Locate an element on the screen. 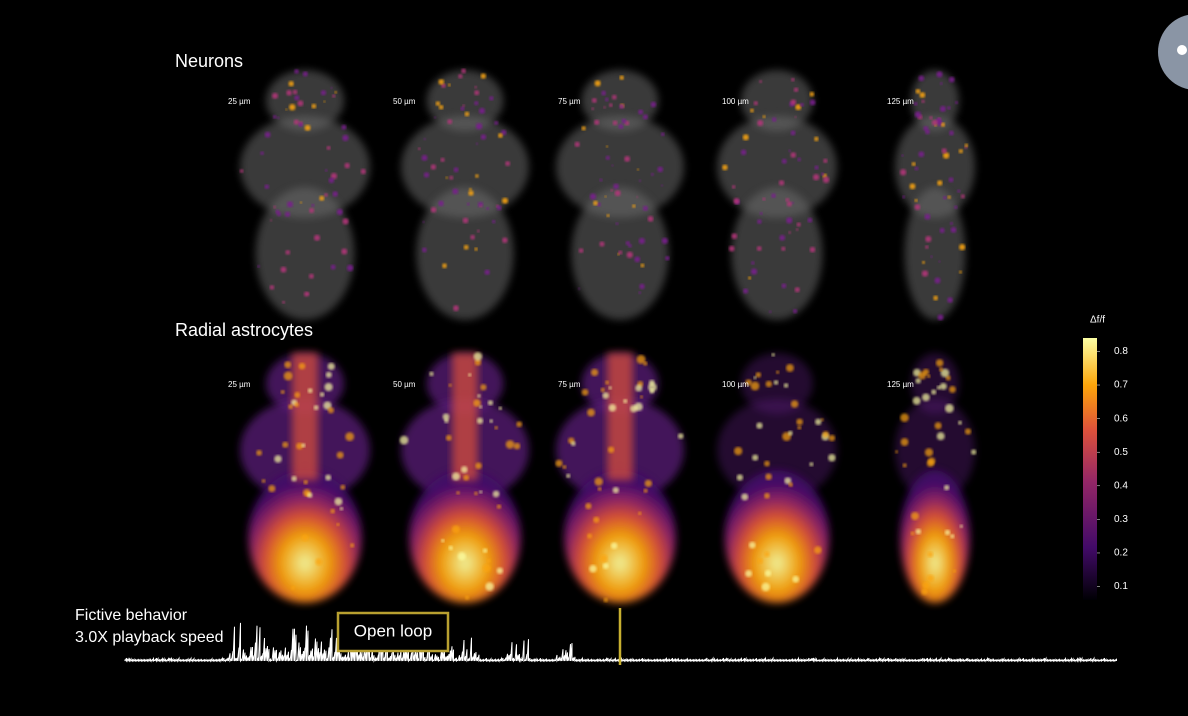 The image size is (1188, 716). annotation-box is located at coordinates (393, 632).